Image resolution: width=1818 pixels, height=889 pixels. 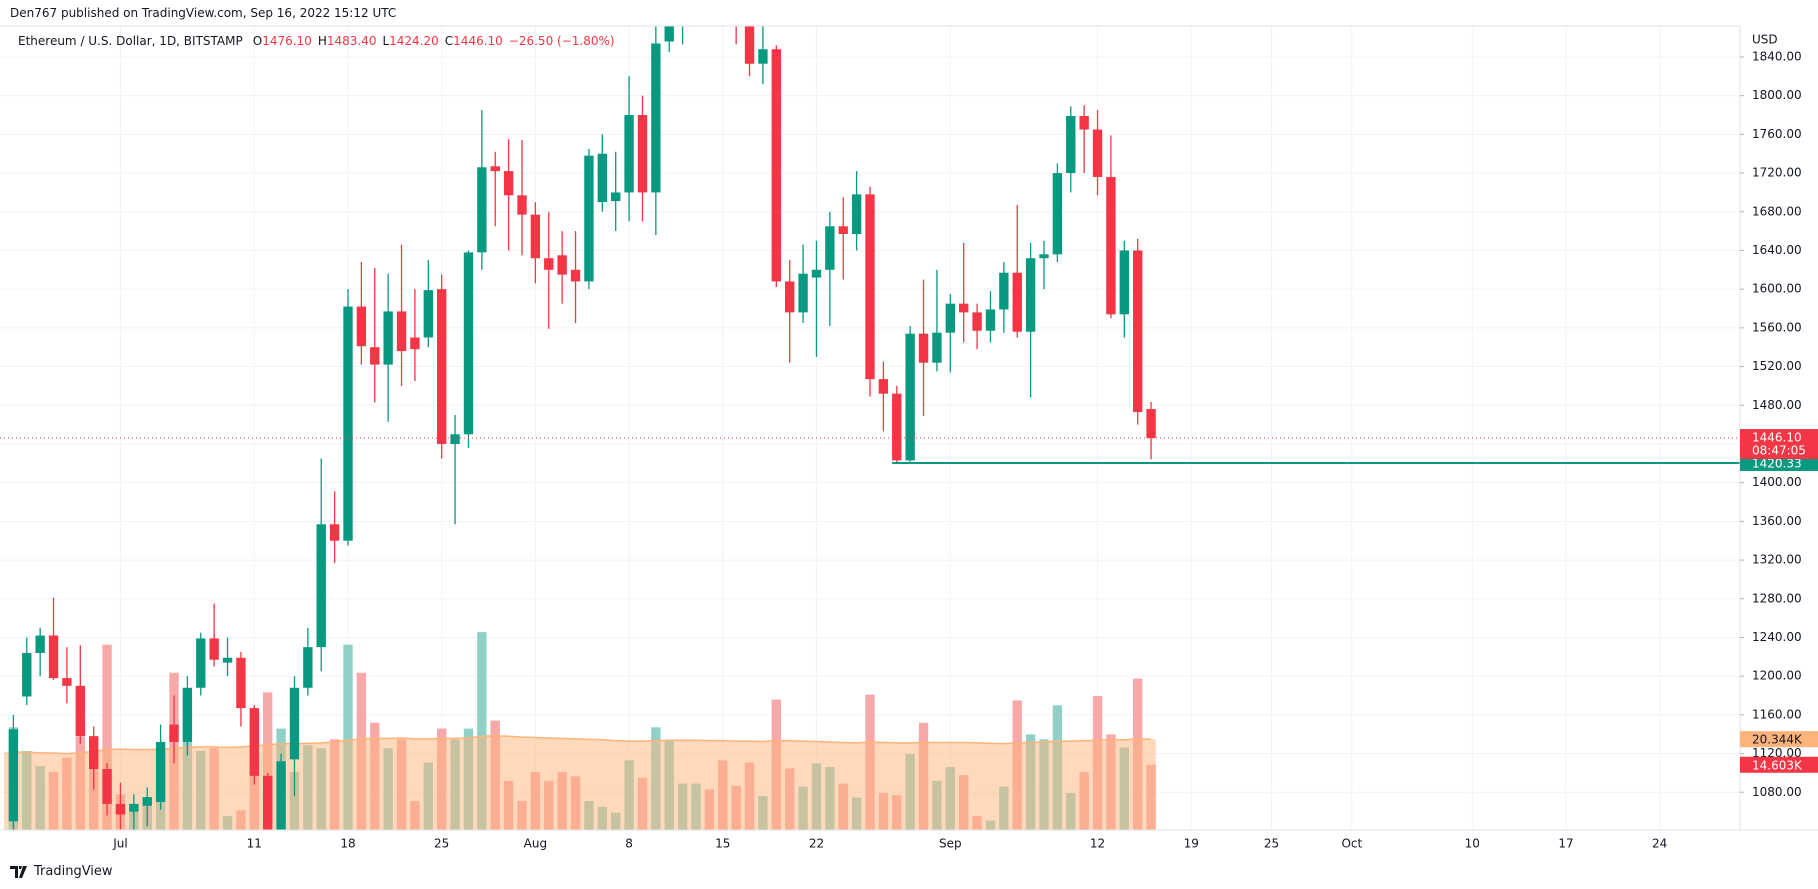 What do you see at coordinates (1191, 844) in the screenshot?
I see `x-tick-label: 19` at bounding box center [1191, 844].